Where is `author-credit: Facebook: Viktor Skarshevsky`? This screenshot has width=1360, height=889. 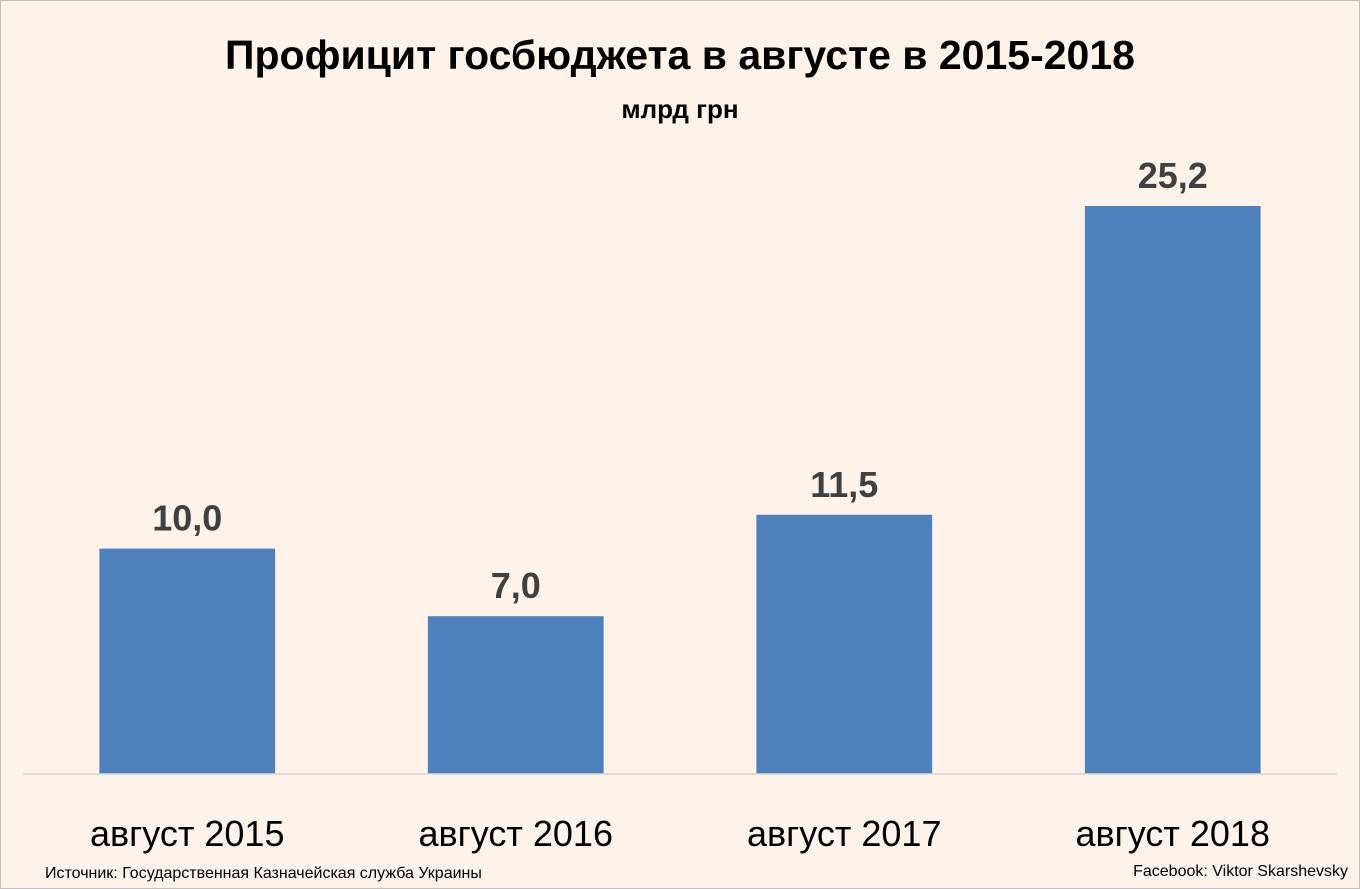
author-credit: Facebook: Viktor Skarshevsky is located at coordinates (1240, 871).